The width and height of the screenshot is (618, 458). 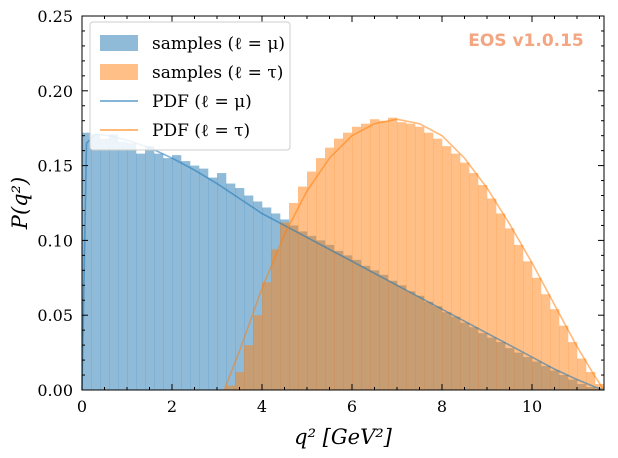 I want to click on y-tick-label: 0.00, so click(x=55, y=390).